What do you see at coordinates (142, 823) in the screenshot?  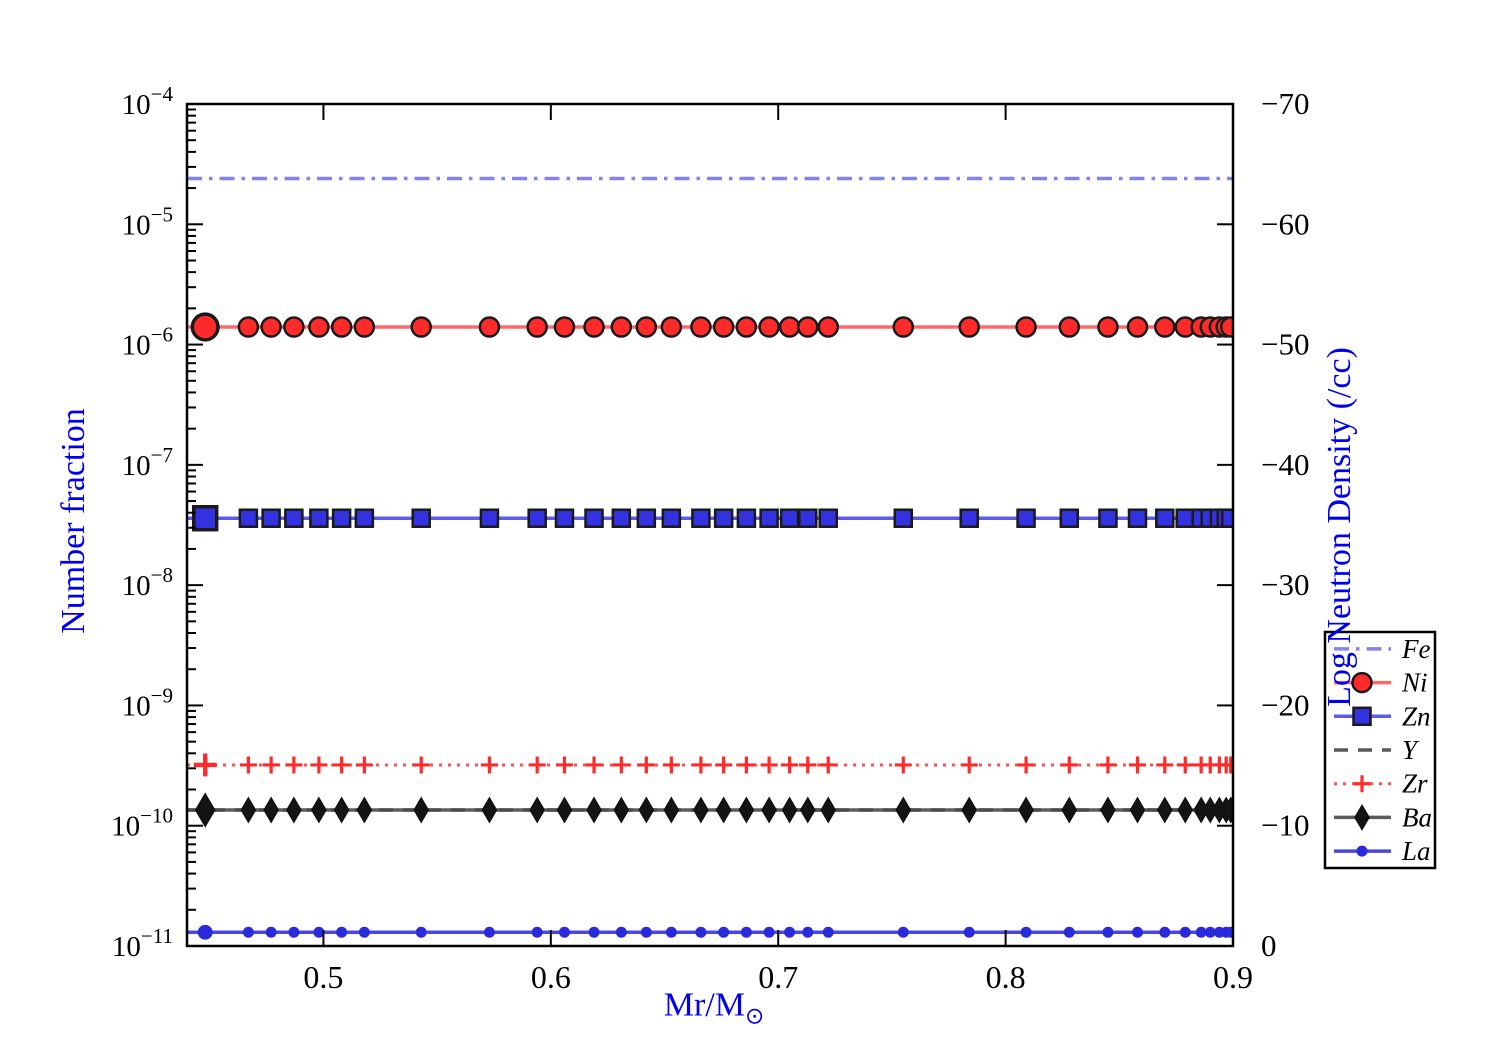 I see `y-left-tick-label: 10⁻¹⁰` at bounding box center [142, 823].